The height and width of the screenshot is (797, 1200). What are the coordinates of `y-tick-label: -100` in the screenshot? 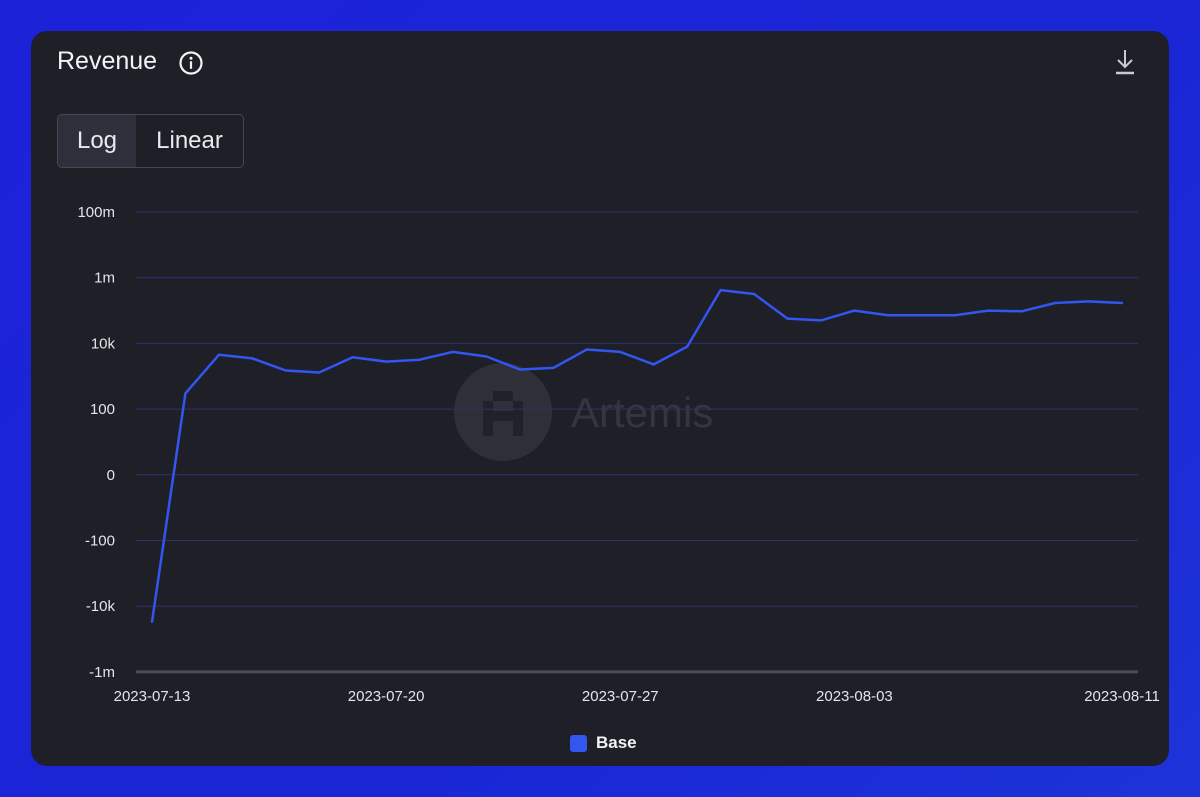 It's located at (100, 541).